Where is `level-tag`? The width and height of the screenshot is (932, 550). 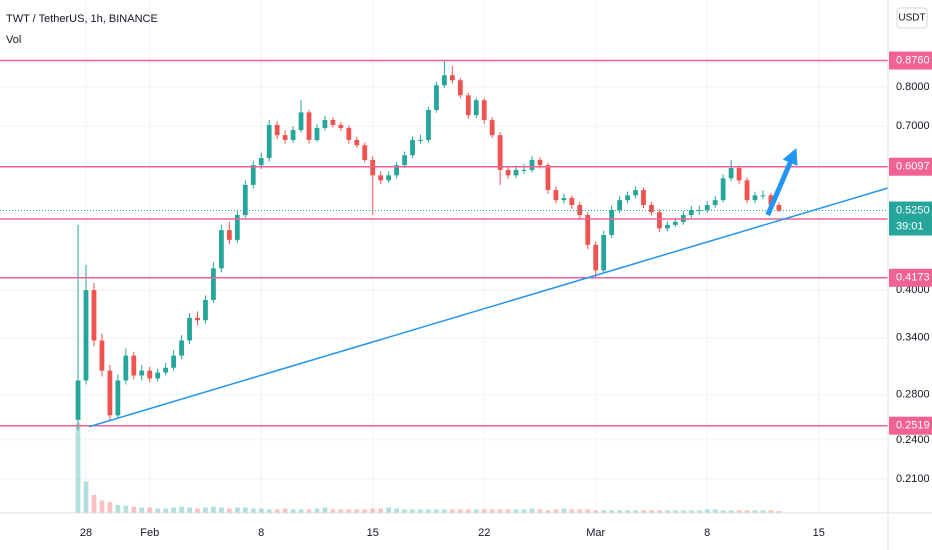
level-tag is located at coordinates (910, 277).